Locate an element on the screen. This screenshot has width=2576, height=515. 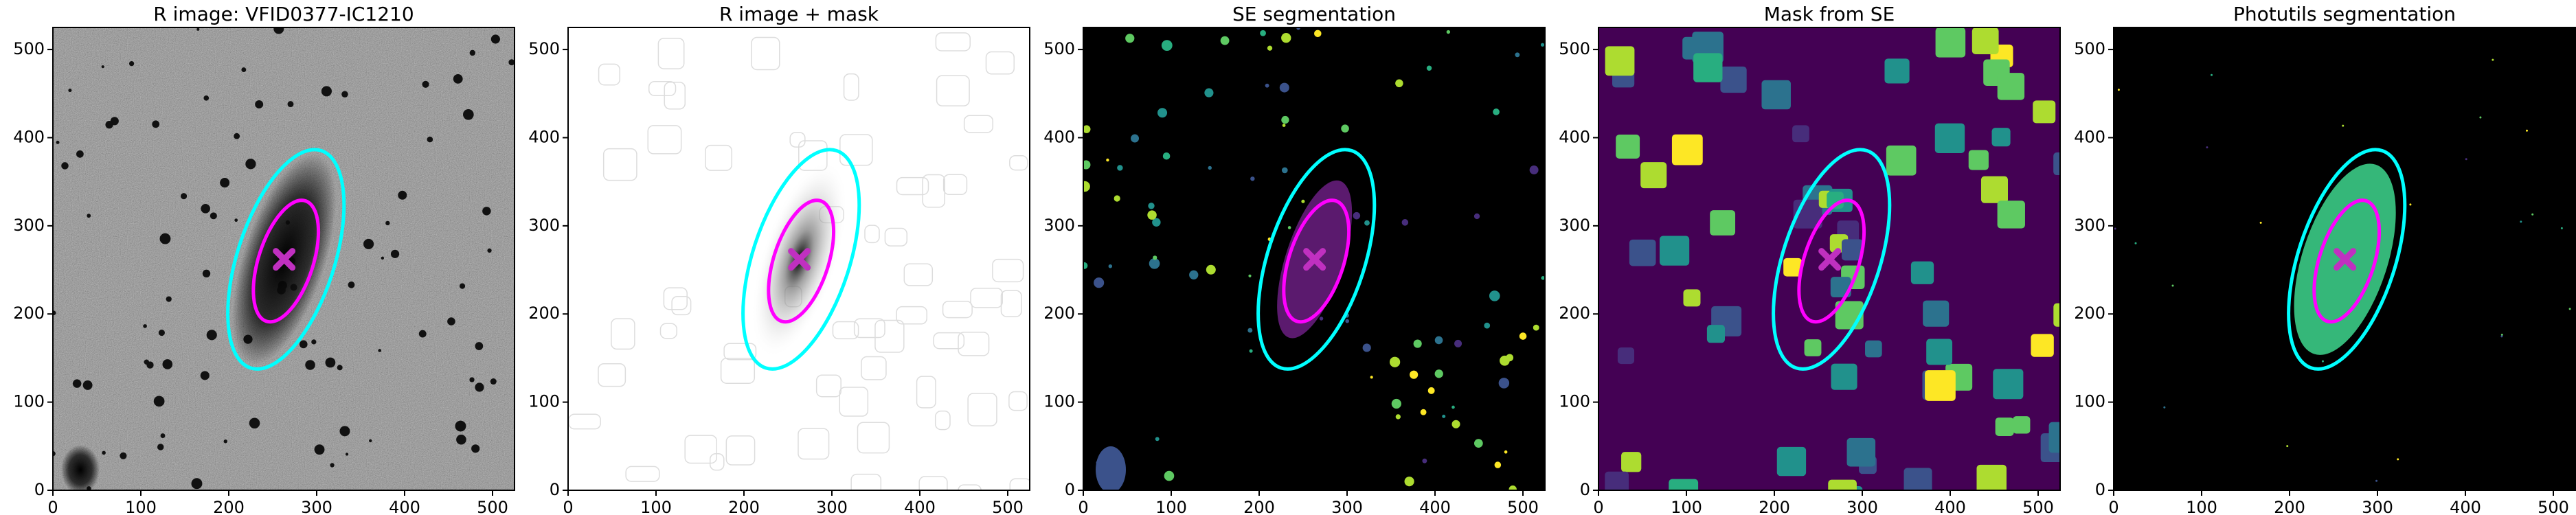
x-tick-label: 500 is located at coordinates (1523, 506).